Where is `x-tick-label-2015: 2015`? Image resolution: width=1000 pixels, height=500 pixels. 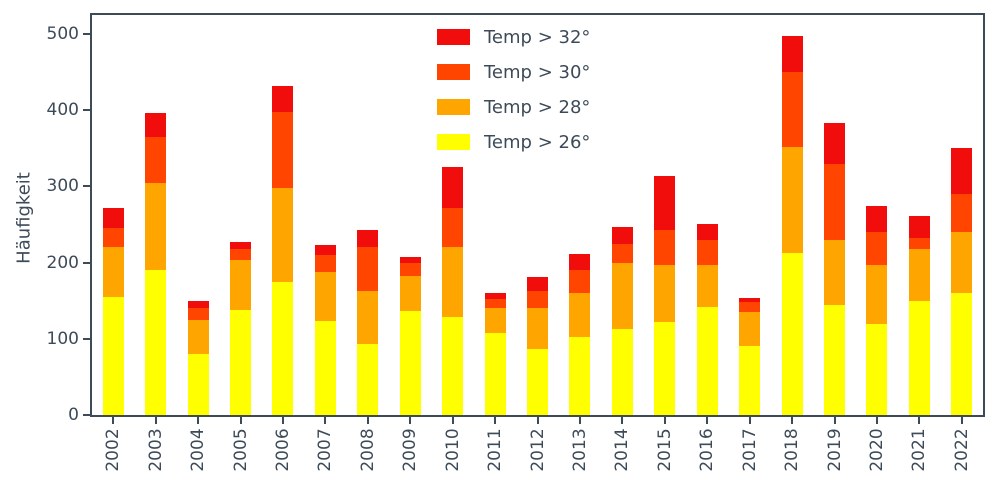 x-tick-label-2015: 2015 is located at coordinates (664, 450).